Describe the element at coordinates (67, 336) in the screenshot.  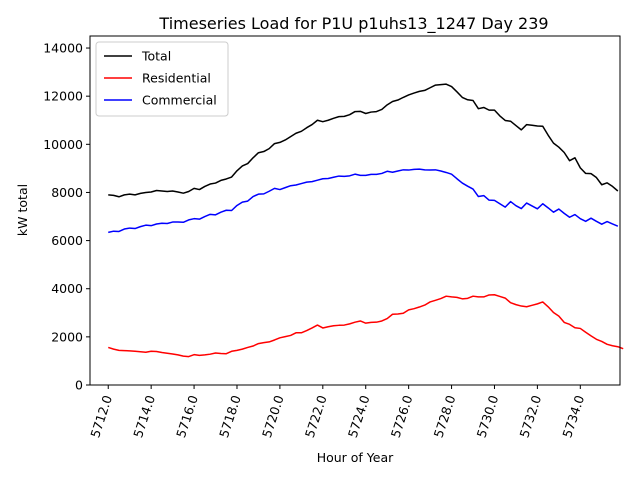
I see `y-tick-label: 2000` at that location.